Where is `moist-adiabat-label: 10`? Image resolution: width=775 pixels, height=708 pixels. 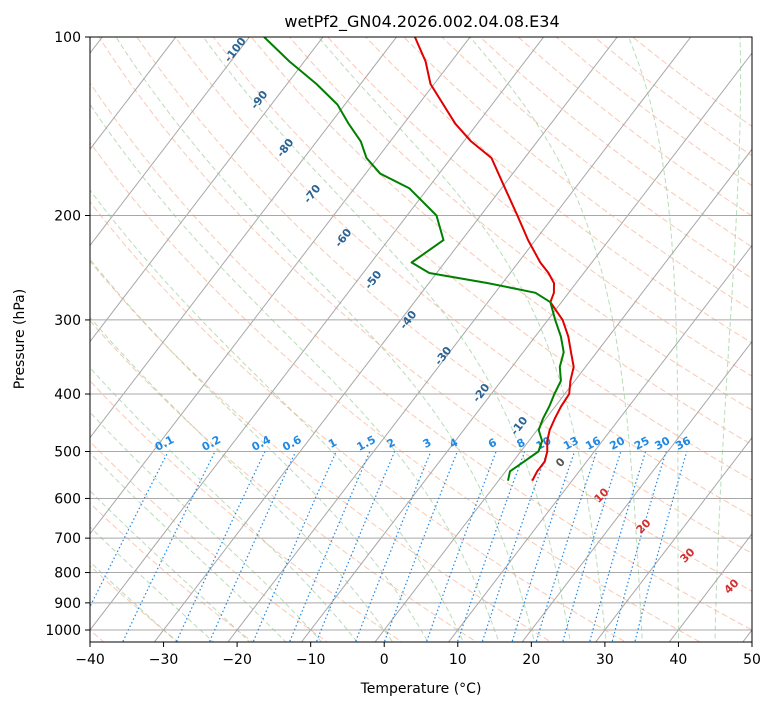 moist-adiabat-label: 10 is located at coordinates (602, 495).